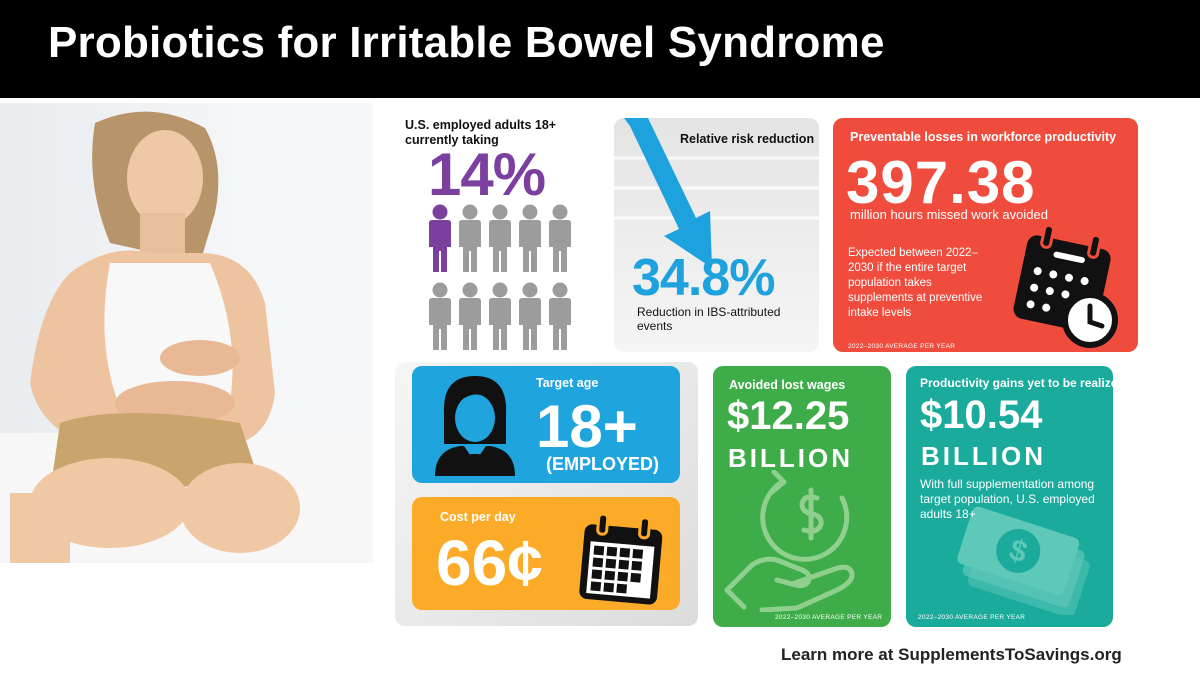 The image size is (1200, 675). I want to click on calendar-icon, so click(621, 558).